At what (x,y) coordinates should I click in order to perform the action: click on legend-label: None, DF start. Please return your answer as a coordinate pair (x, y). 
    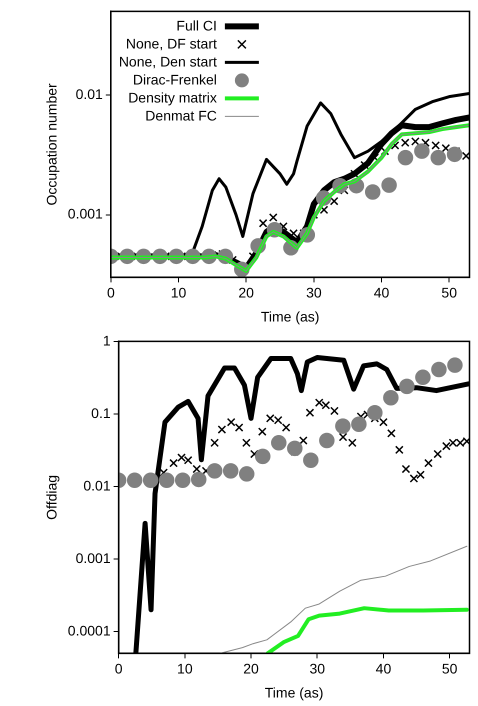
    Looking at the image, I should click on (171, 43).